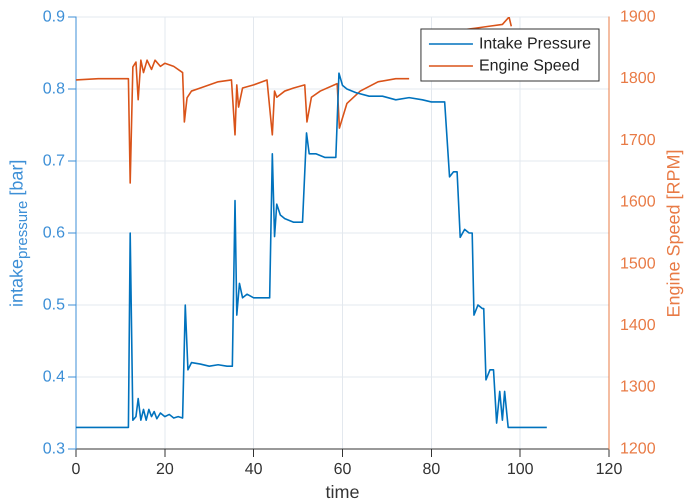 This screenshot has height=504, width=691. I want to click on y2-axis-title: Engine Speed [RPM], so click(674, 233).